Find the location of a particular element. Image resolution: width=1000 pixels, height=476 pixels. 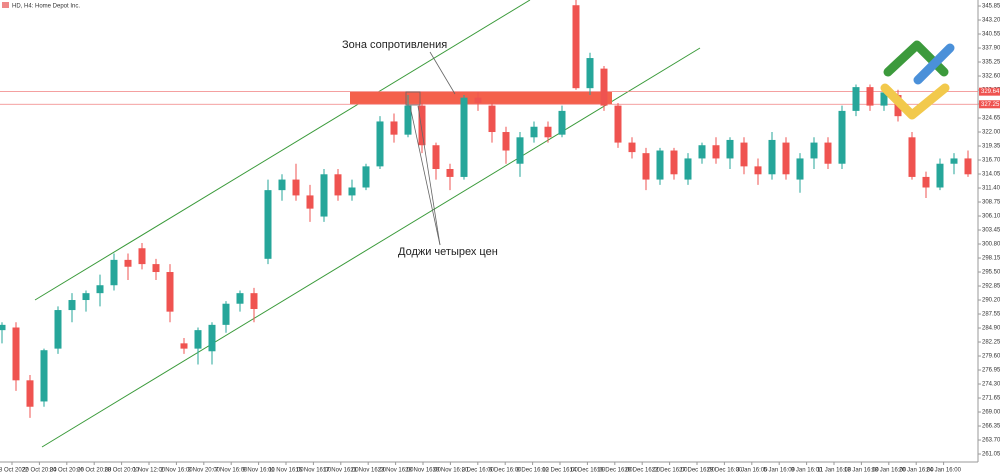

doji-box is located at coordinates (413, 98).